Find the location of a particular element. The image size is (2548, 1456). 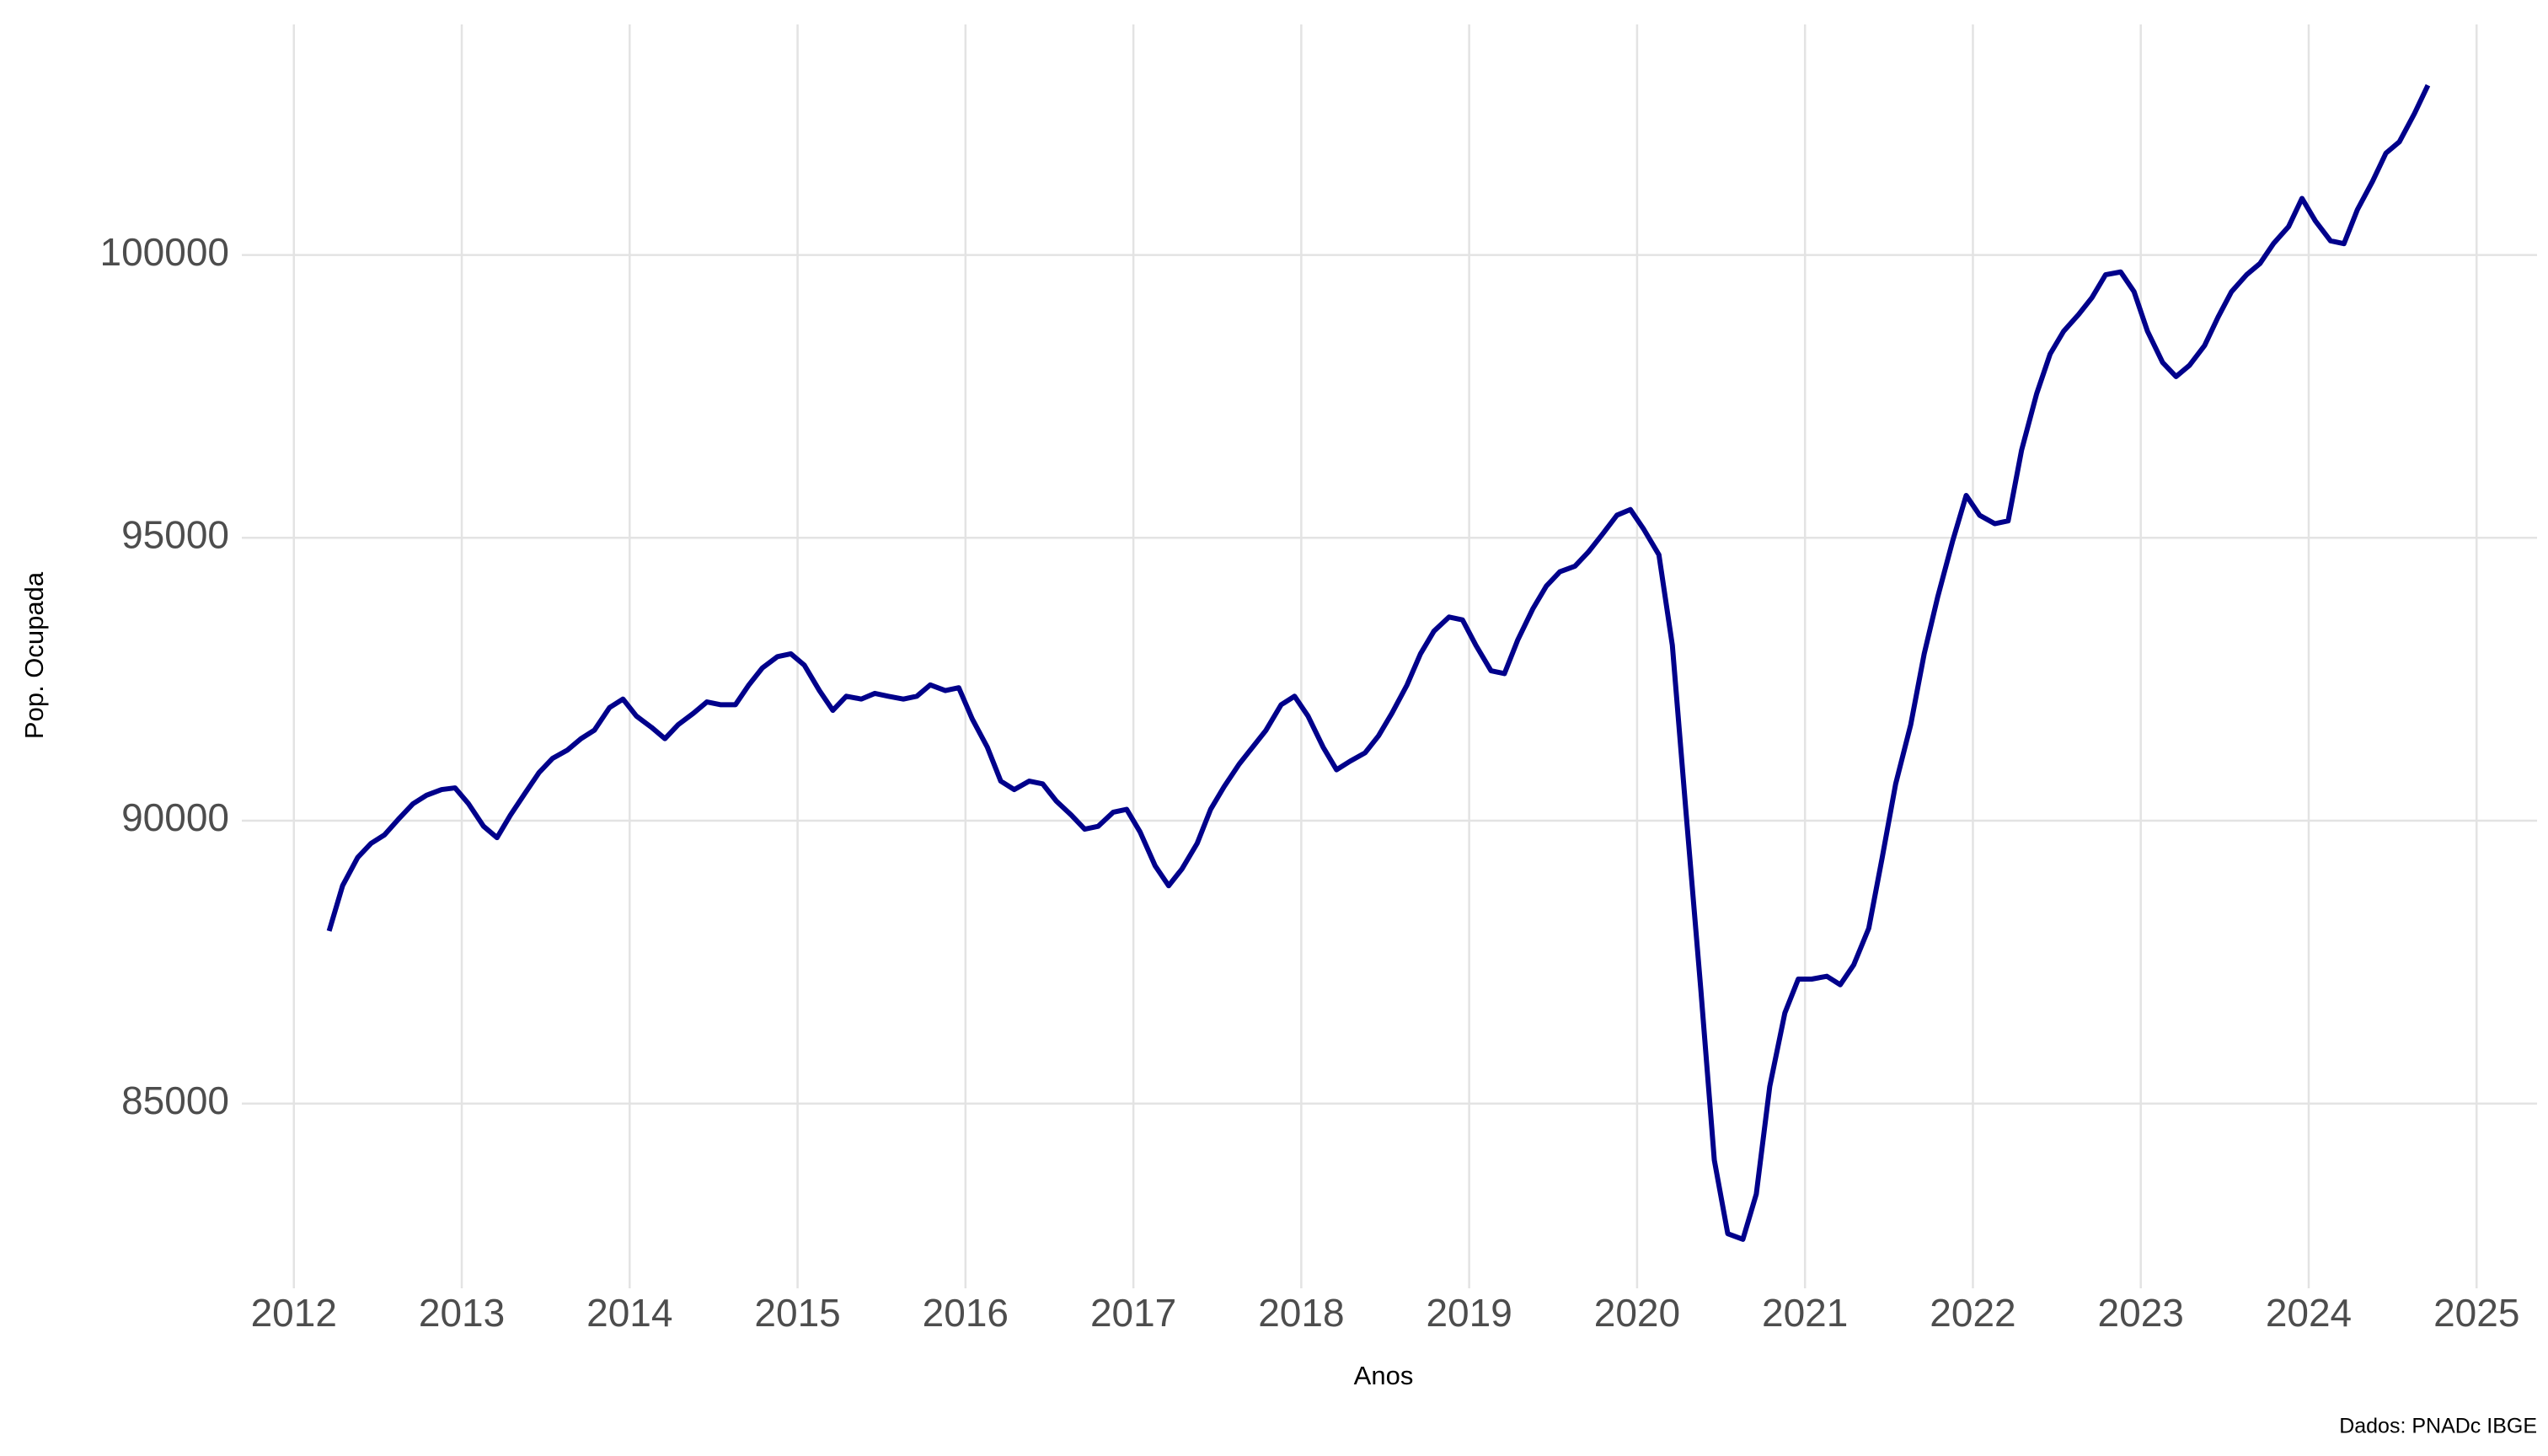

caption: Dados: PNADc IBGE is located at coordinates (2438, 1426).